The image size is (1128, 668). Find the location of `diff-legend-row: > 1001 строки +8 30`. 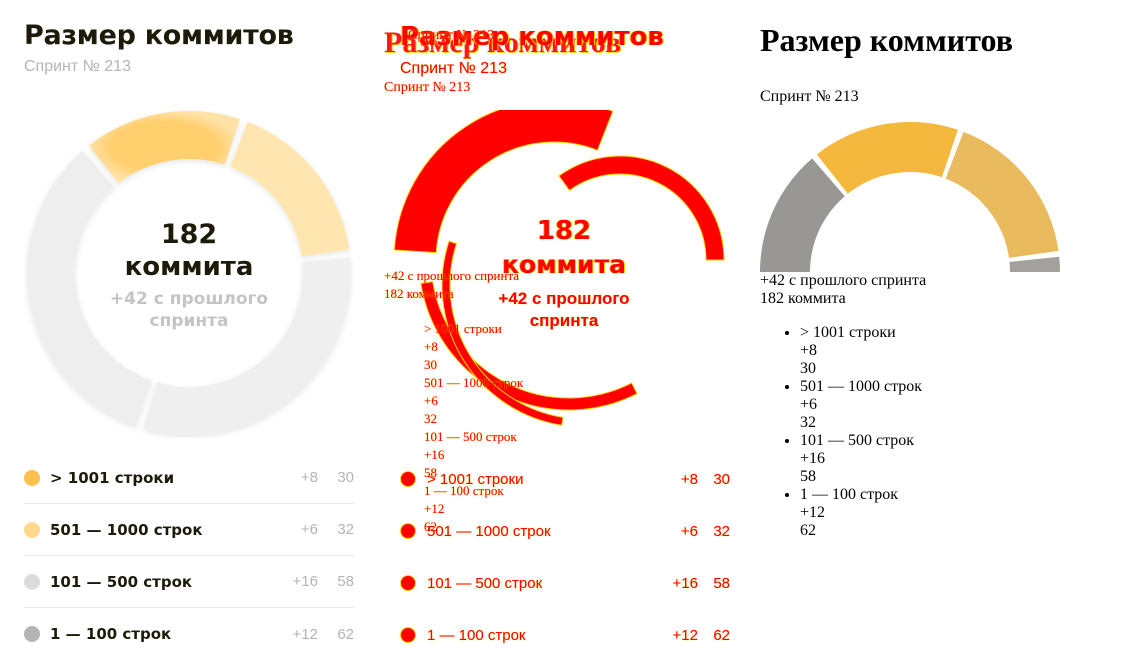

diff-legend-row: > 1001 строки +8 30 is located at coordinates (557, 479).